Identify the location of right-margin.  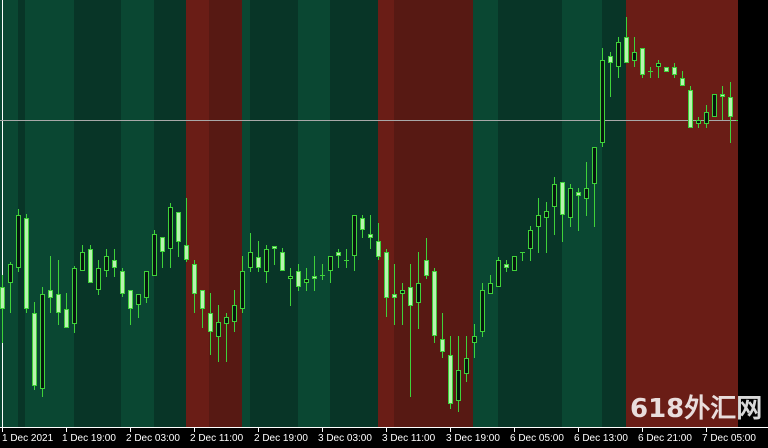
(753, 213).